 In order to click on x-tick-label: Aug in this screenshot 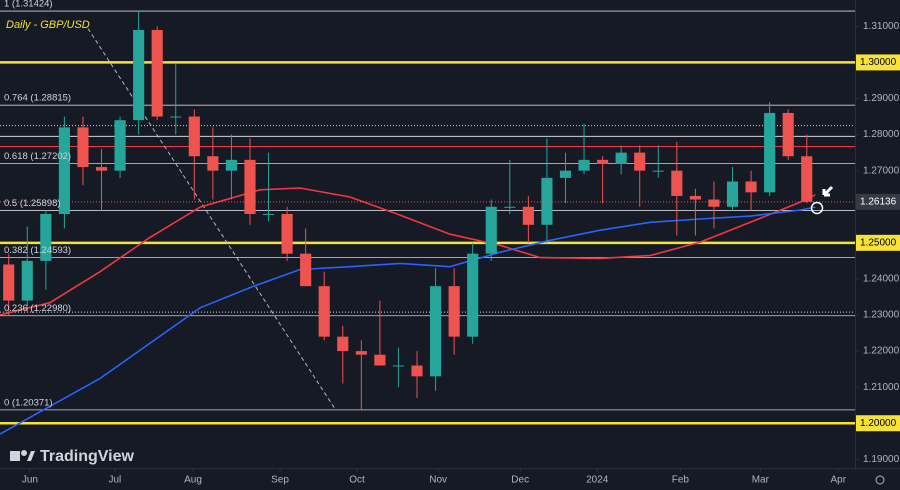, I will do `click(193, 480)`.